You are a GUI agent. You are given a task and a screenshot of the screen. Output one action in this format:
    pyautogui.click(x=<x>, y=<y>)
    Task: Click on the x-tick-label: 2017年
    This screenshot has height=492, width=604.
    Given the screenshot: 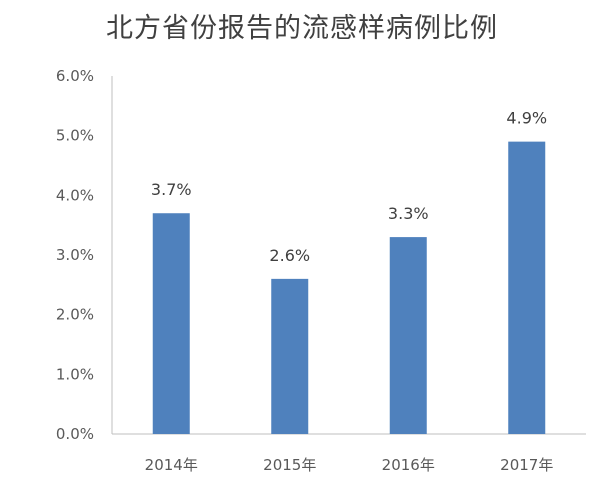 What is the action you would take?
    pyautogui.click(x=526, y=465)
    